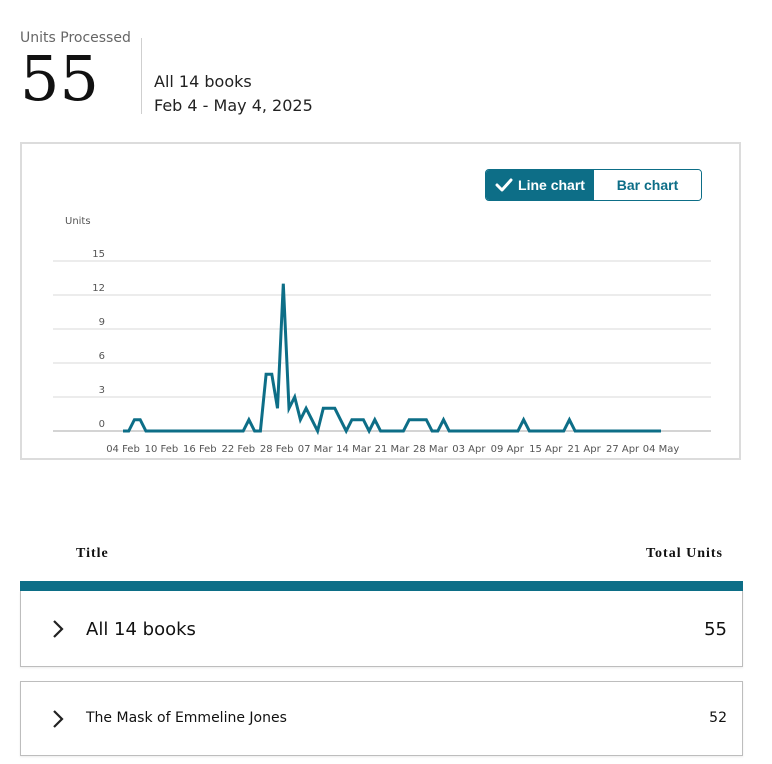 Image resolution: width=772 pixels, height=764 pixels. Describe the element at coordinates (102, 424) in the screenshot. I see `y-tick-label: 0` at that location.